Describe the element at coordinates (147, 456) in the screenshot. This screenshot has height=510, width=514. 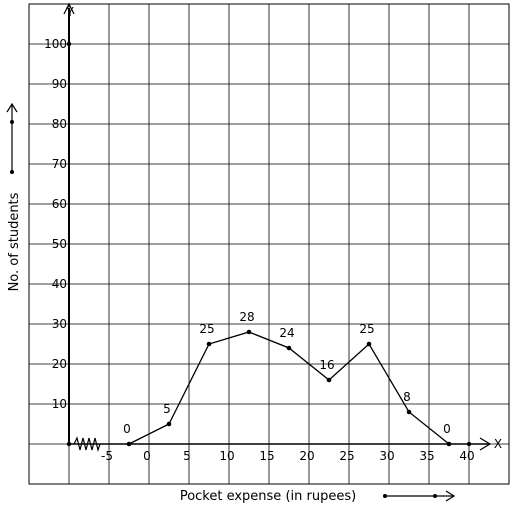
I see `x-tick-label: 0` at that location.